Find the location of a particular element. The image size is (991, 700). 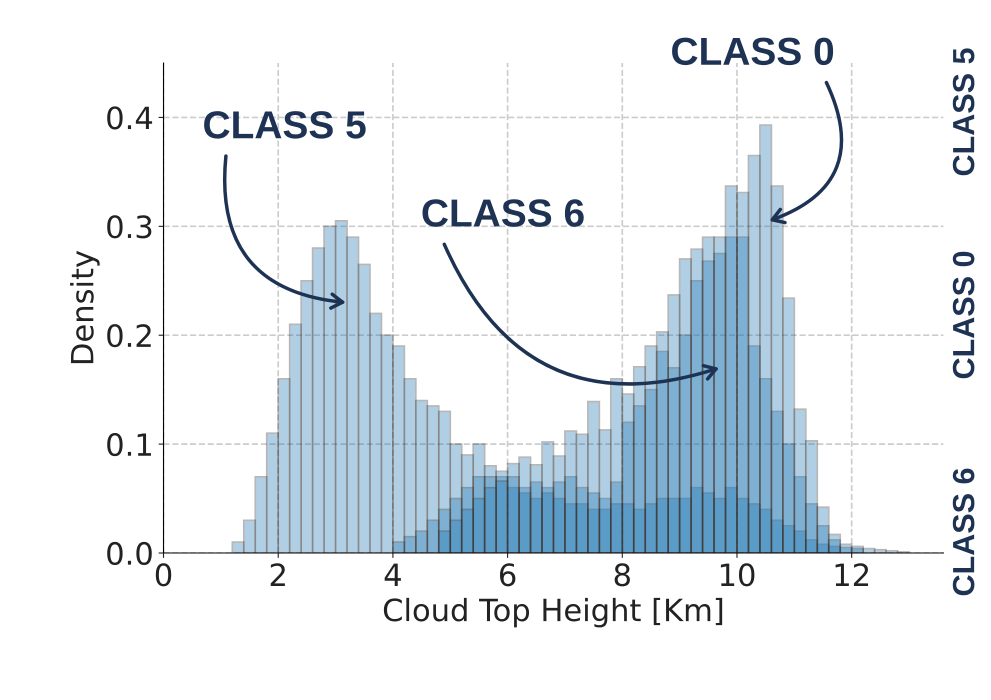

text: CLASS 5 is located at coordinates (963, 112).